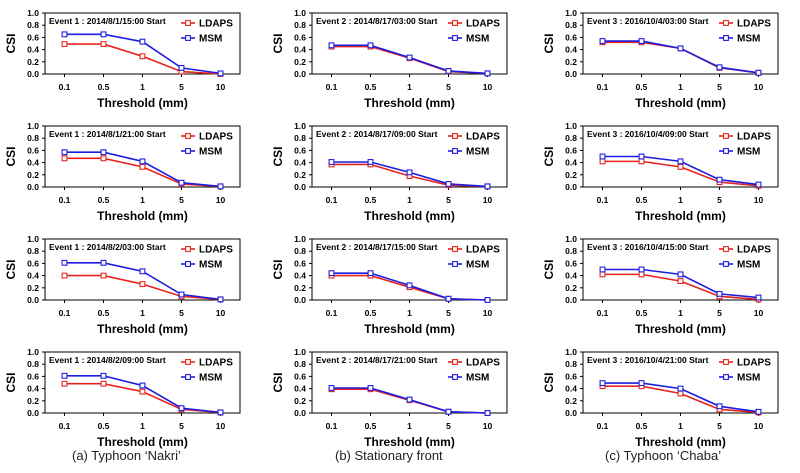 The width and height of the screenshot is (800, 473). What do you see at coordinates (648, 247) in the screenshot?
I see `chart-title: Event 3 : 2016/10/4/15:00 Start` at bounding box center [648, 247].